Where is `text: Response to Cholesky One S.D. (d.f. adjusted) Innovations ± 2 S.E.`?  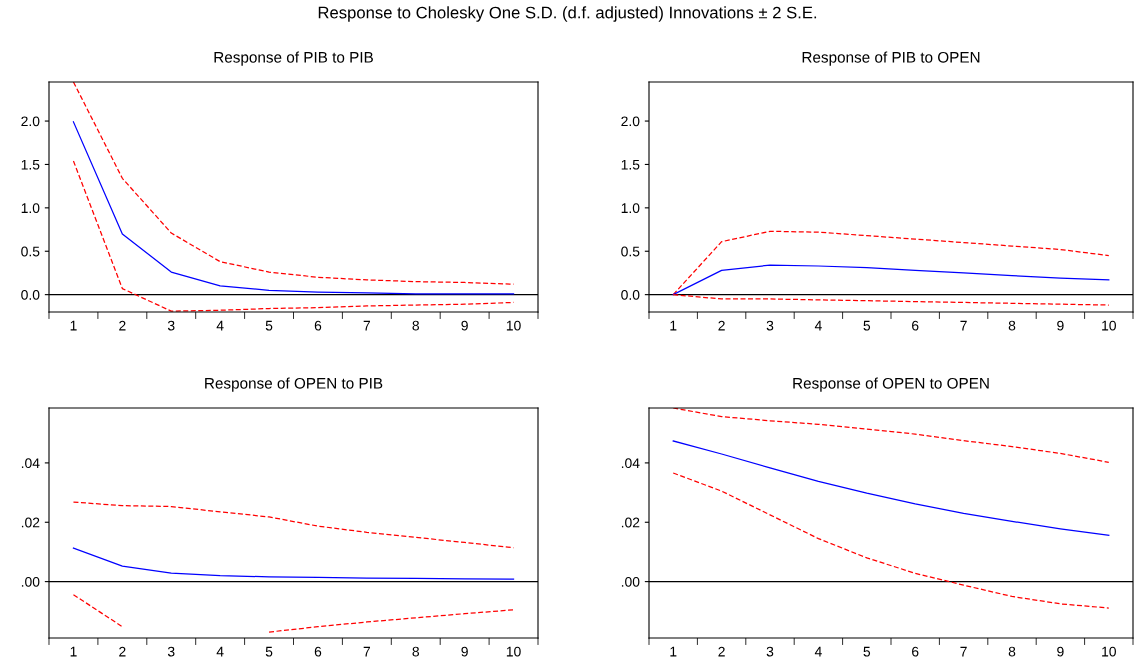
text: Response to Cholesky One S.D. (d.f. adjusted) Innovations ± 2 S.E. is located at coordinates (567, 14).